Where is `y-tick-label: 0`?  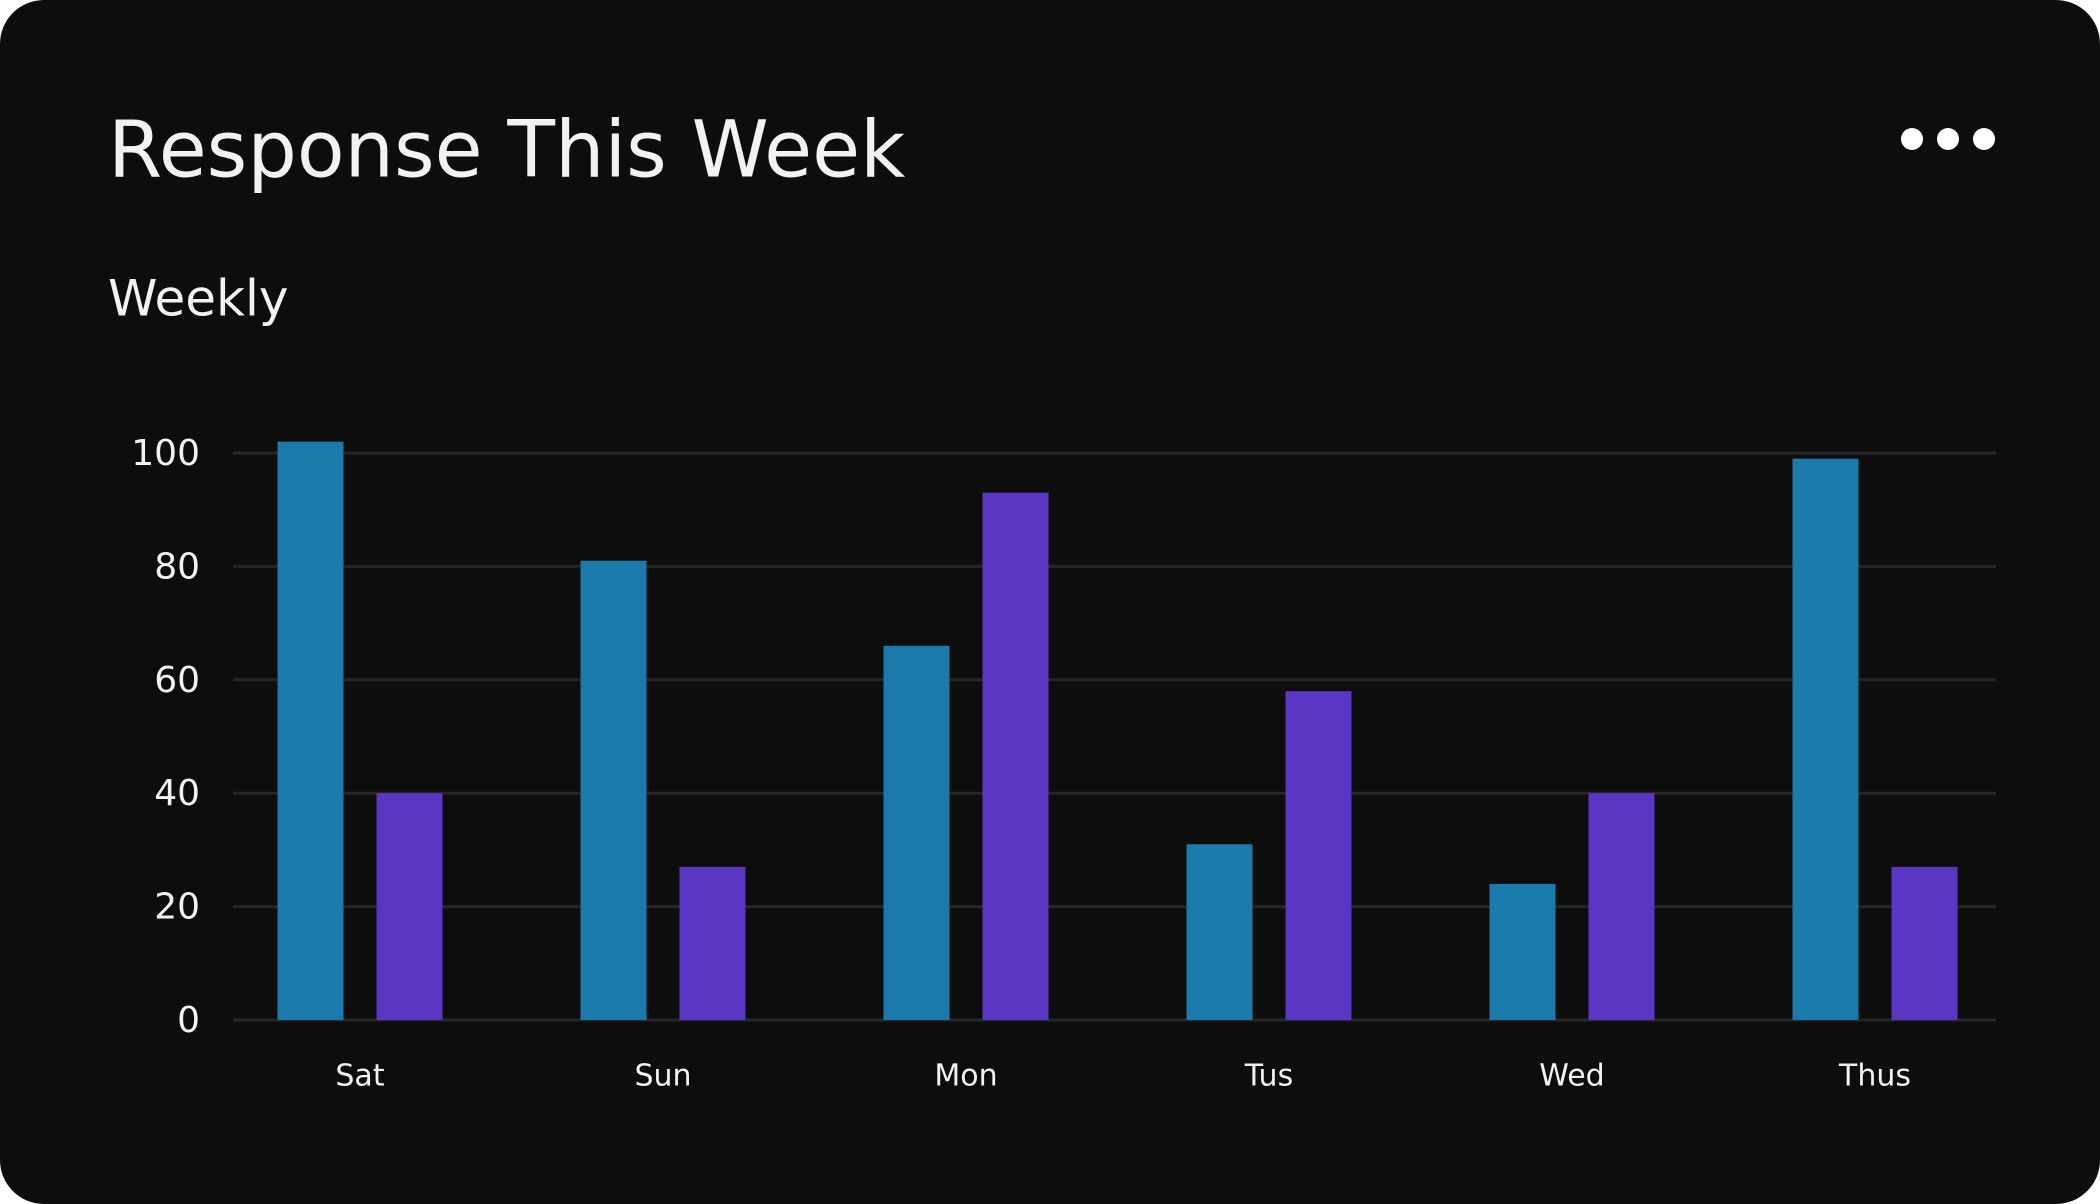
y-tick-label: 0 is located at coordinates (188, 1020).